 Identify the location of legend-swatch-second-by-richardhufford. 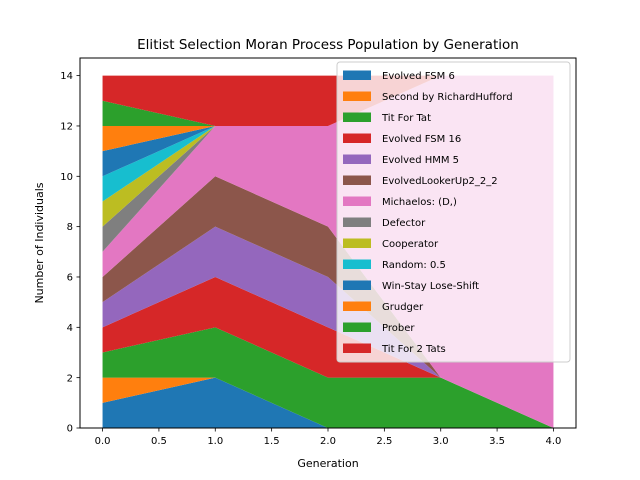
(357, 96).